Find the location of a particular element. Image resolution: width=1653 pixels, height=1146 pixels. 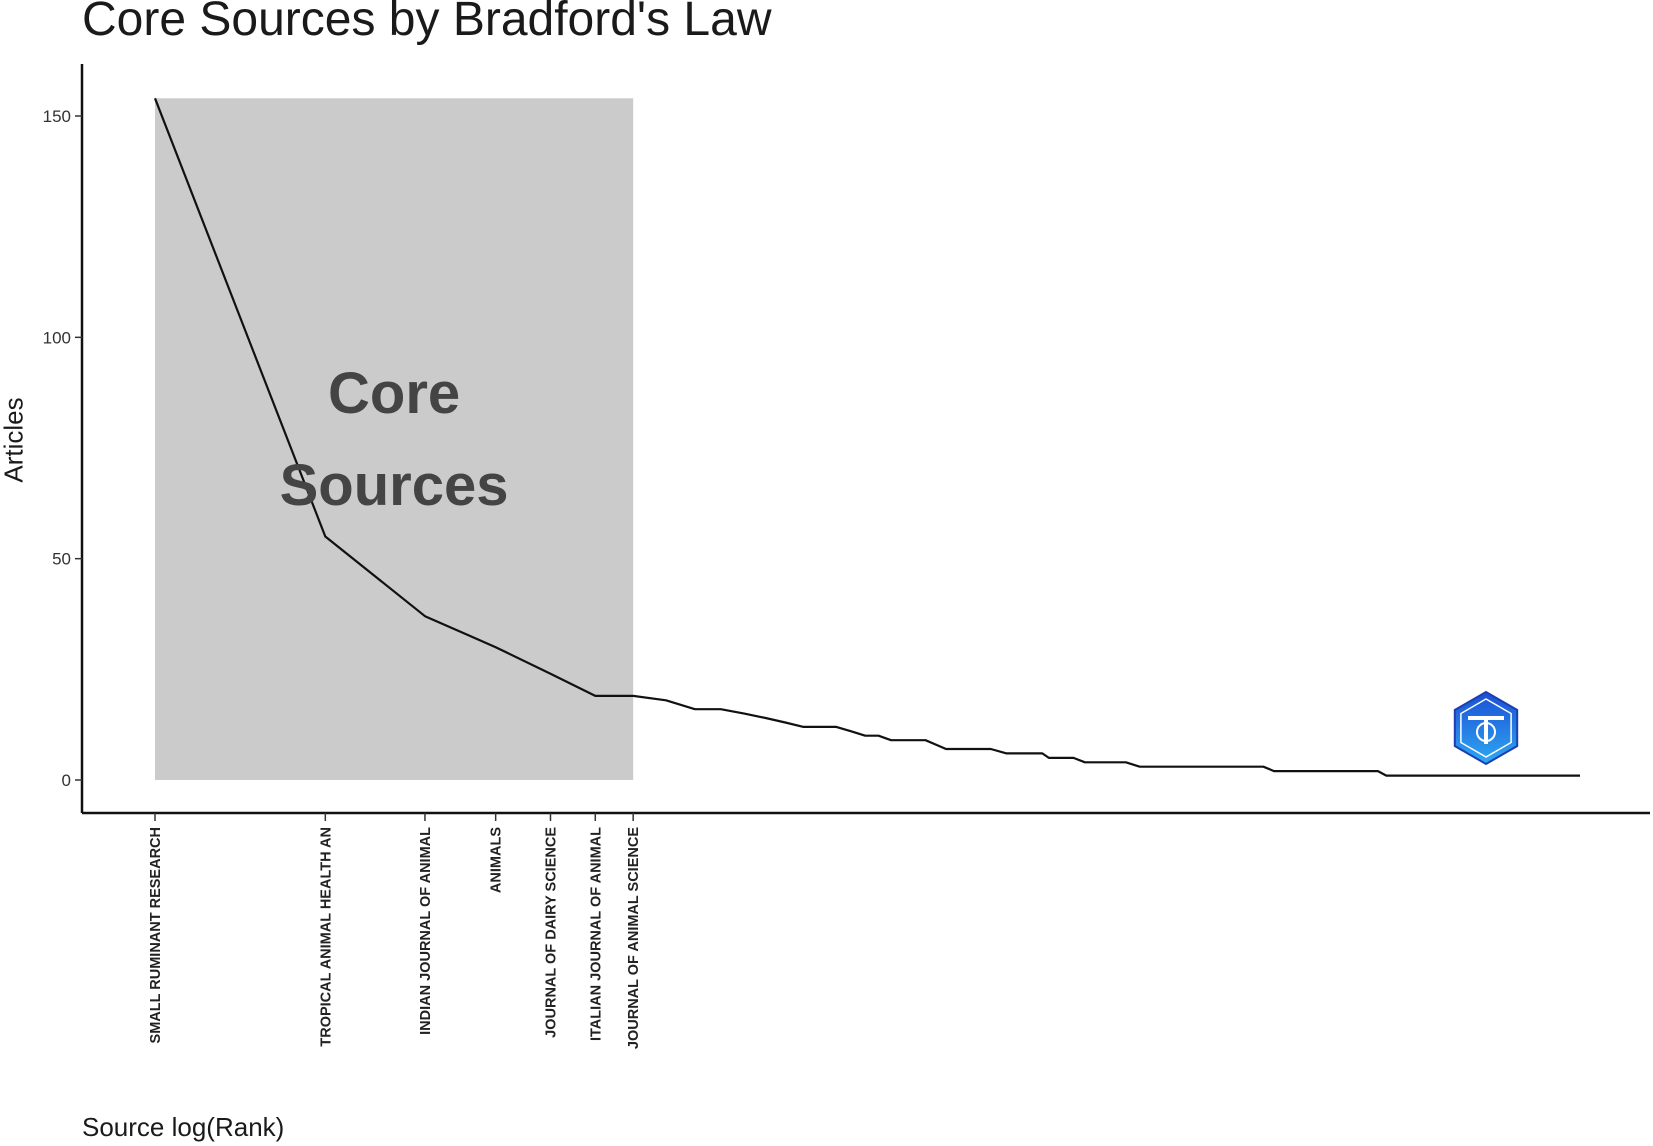

core-label-line: Core is located at coordinates (394, 393).